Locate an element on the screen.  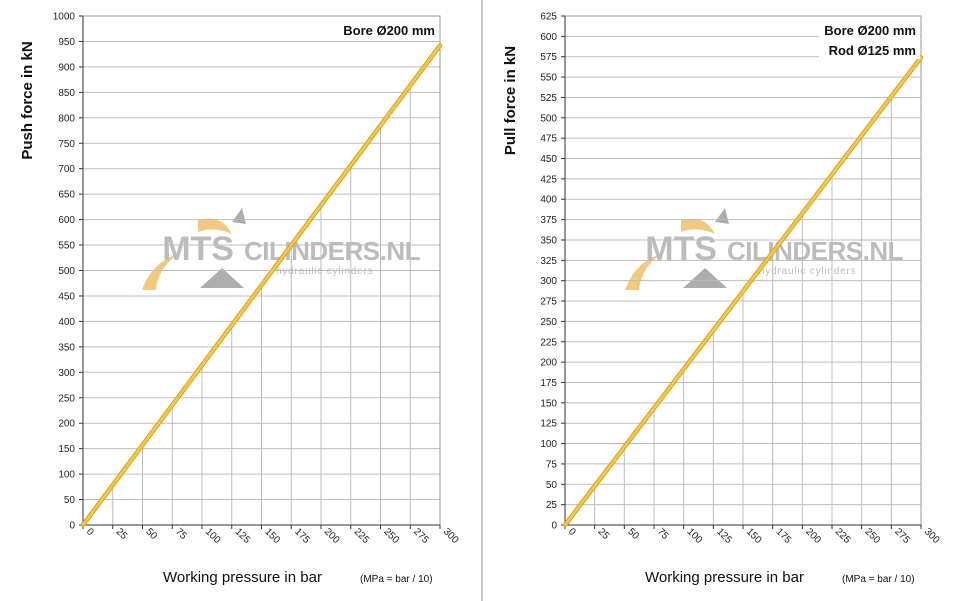
panel-divider is located at coordinates (482, 300).